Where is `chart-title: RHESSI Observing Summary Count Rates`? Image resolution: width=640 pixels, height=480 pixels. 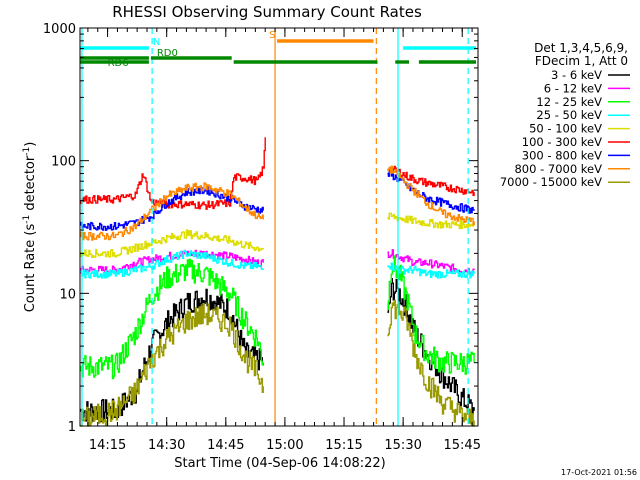
chart-title: RHESSI Observing Summary Count Rates is located at coordinates (267, 12).